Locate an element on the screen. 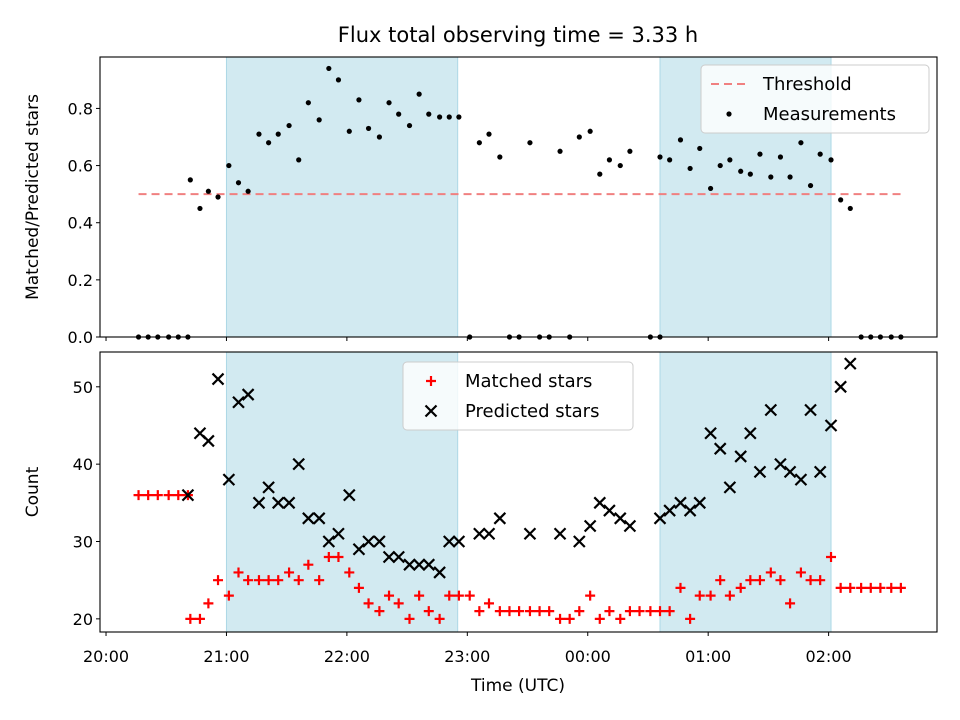 The width and height of the screenshot is (960, 720). y-tick-label: 0.8 is located at coordinates (80, 108).